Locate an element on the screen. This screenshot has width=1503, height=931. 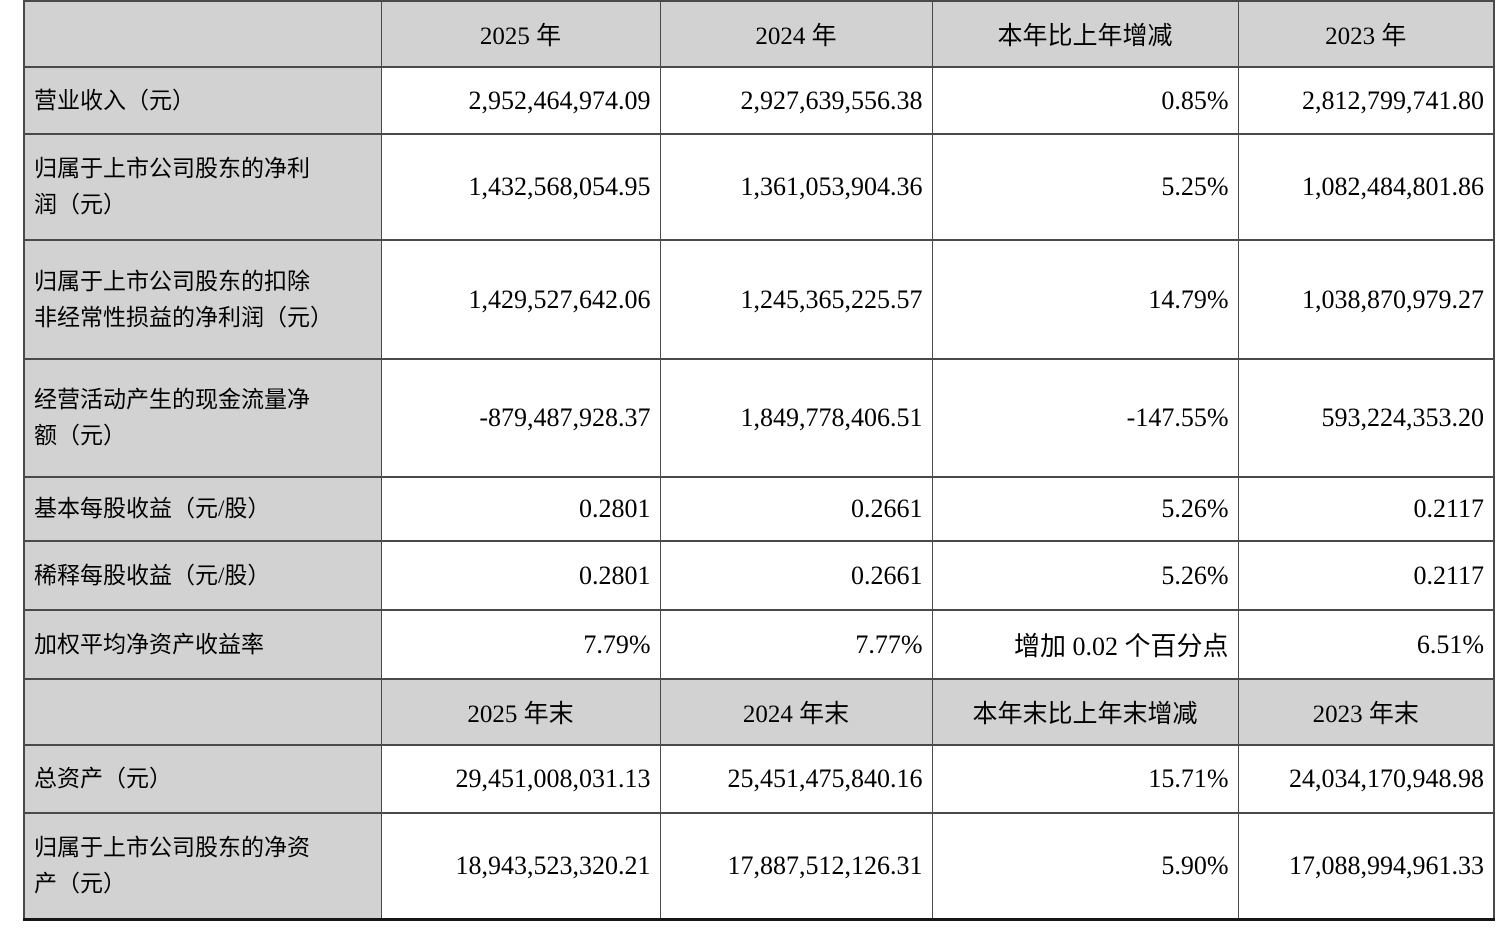
value-cell: 1,849,778,406.51 is located at coordinates (796, 418).